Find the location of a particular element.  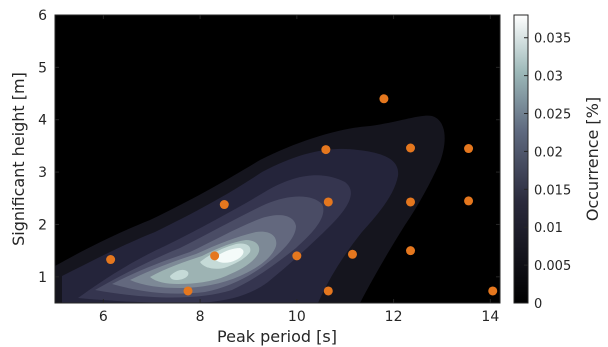

colorbar-tick-label: 0.035 is located at coordinates (552, 39).